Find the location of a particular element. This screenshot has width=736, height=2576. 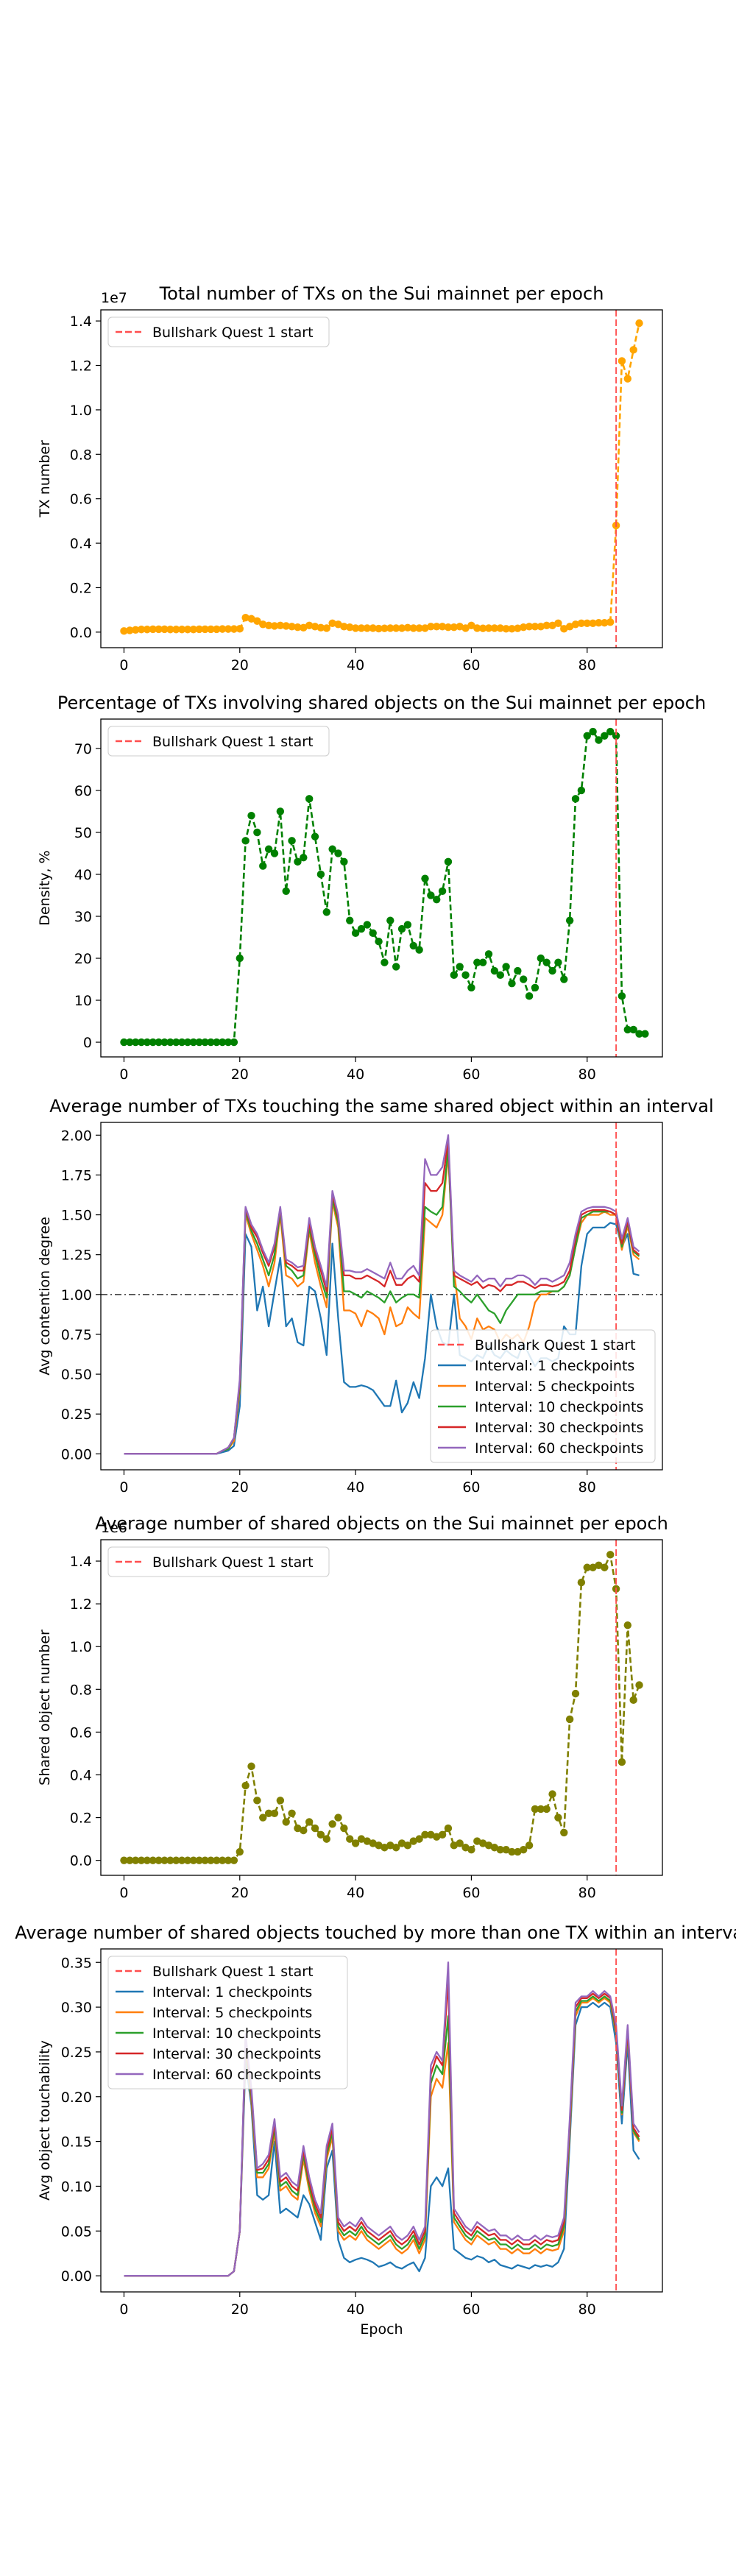

y-tick-label: 0.0 is located at coordinates (81, 633).